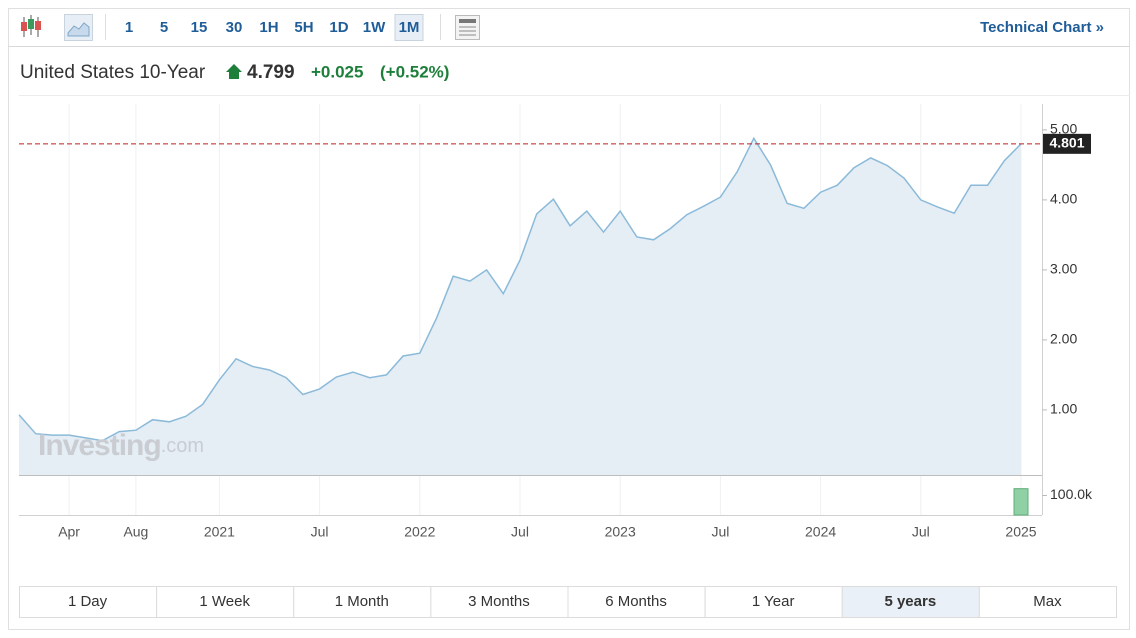 This screenshot has height=638, width=1136. I want to click on interval-button: 5, so click(164, 27).